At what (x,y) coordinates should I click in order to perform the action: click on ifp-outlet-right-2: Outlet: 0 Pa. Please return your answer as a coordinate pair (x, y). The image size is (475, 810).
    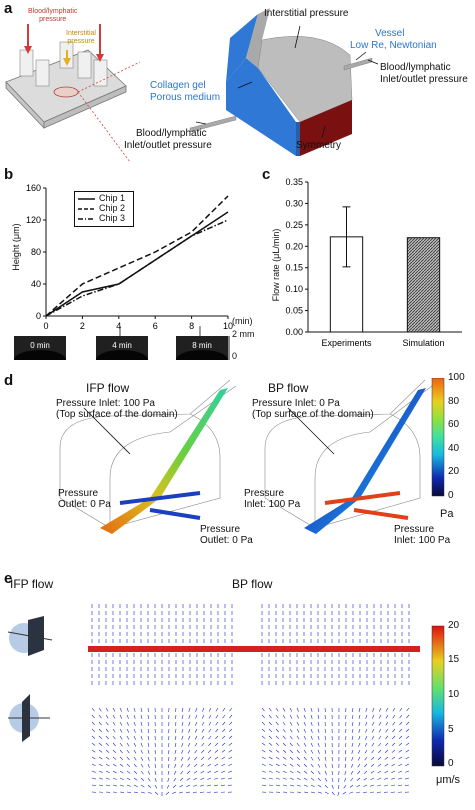
    Looking at the image, I should click on (226, 540).